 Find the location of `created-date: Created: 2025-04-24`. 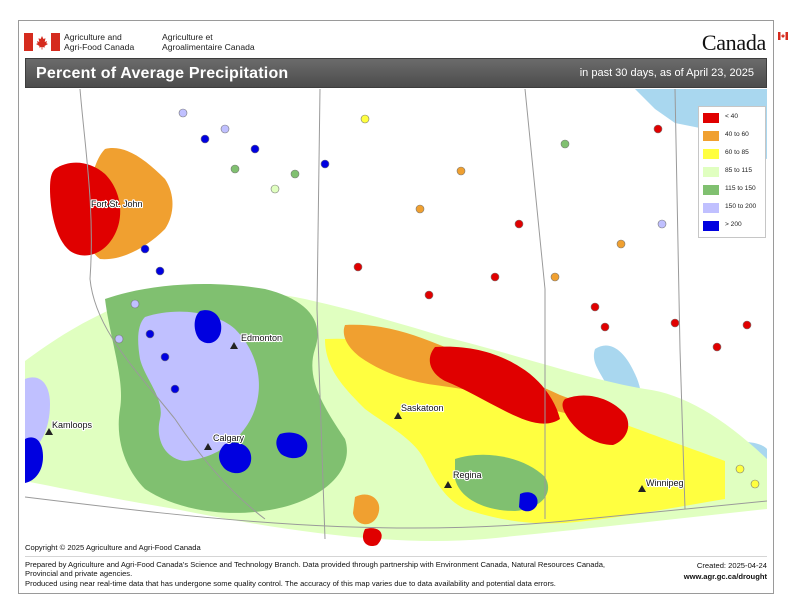

created-date: Created: 2025-04-24 is located at coordinates (731, 565).